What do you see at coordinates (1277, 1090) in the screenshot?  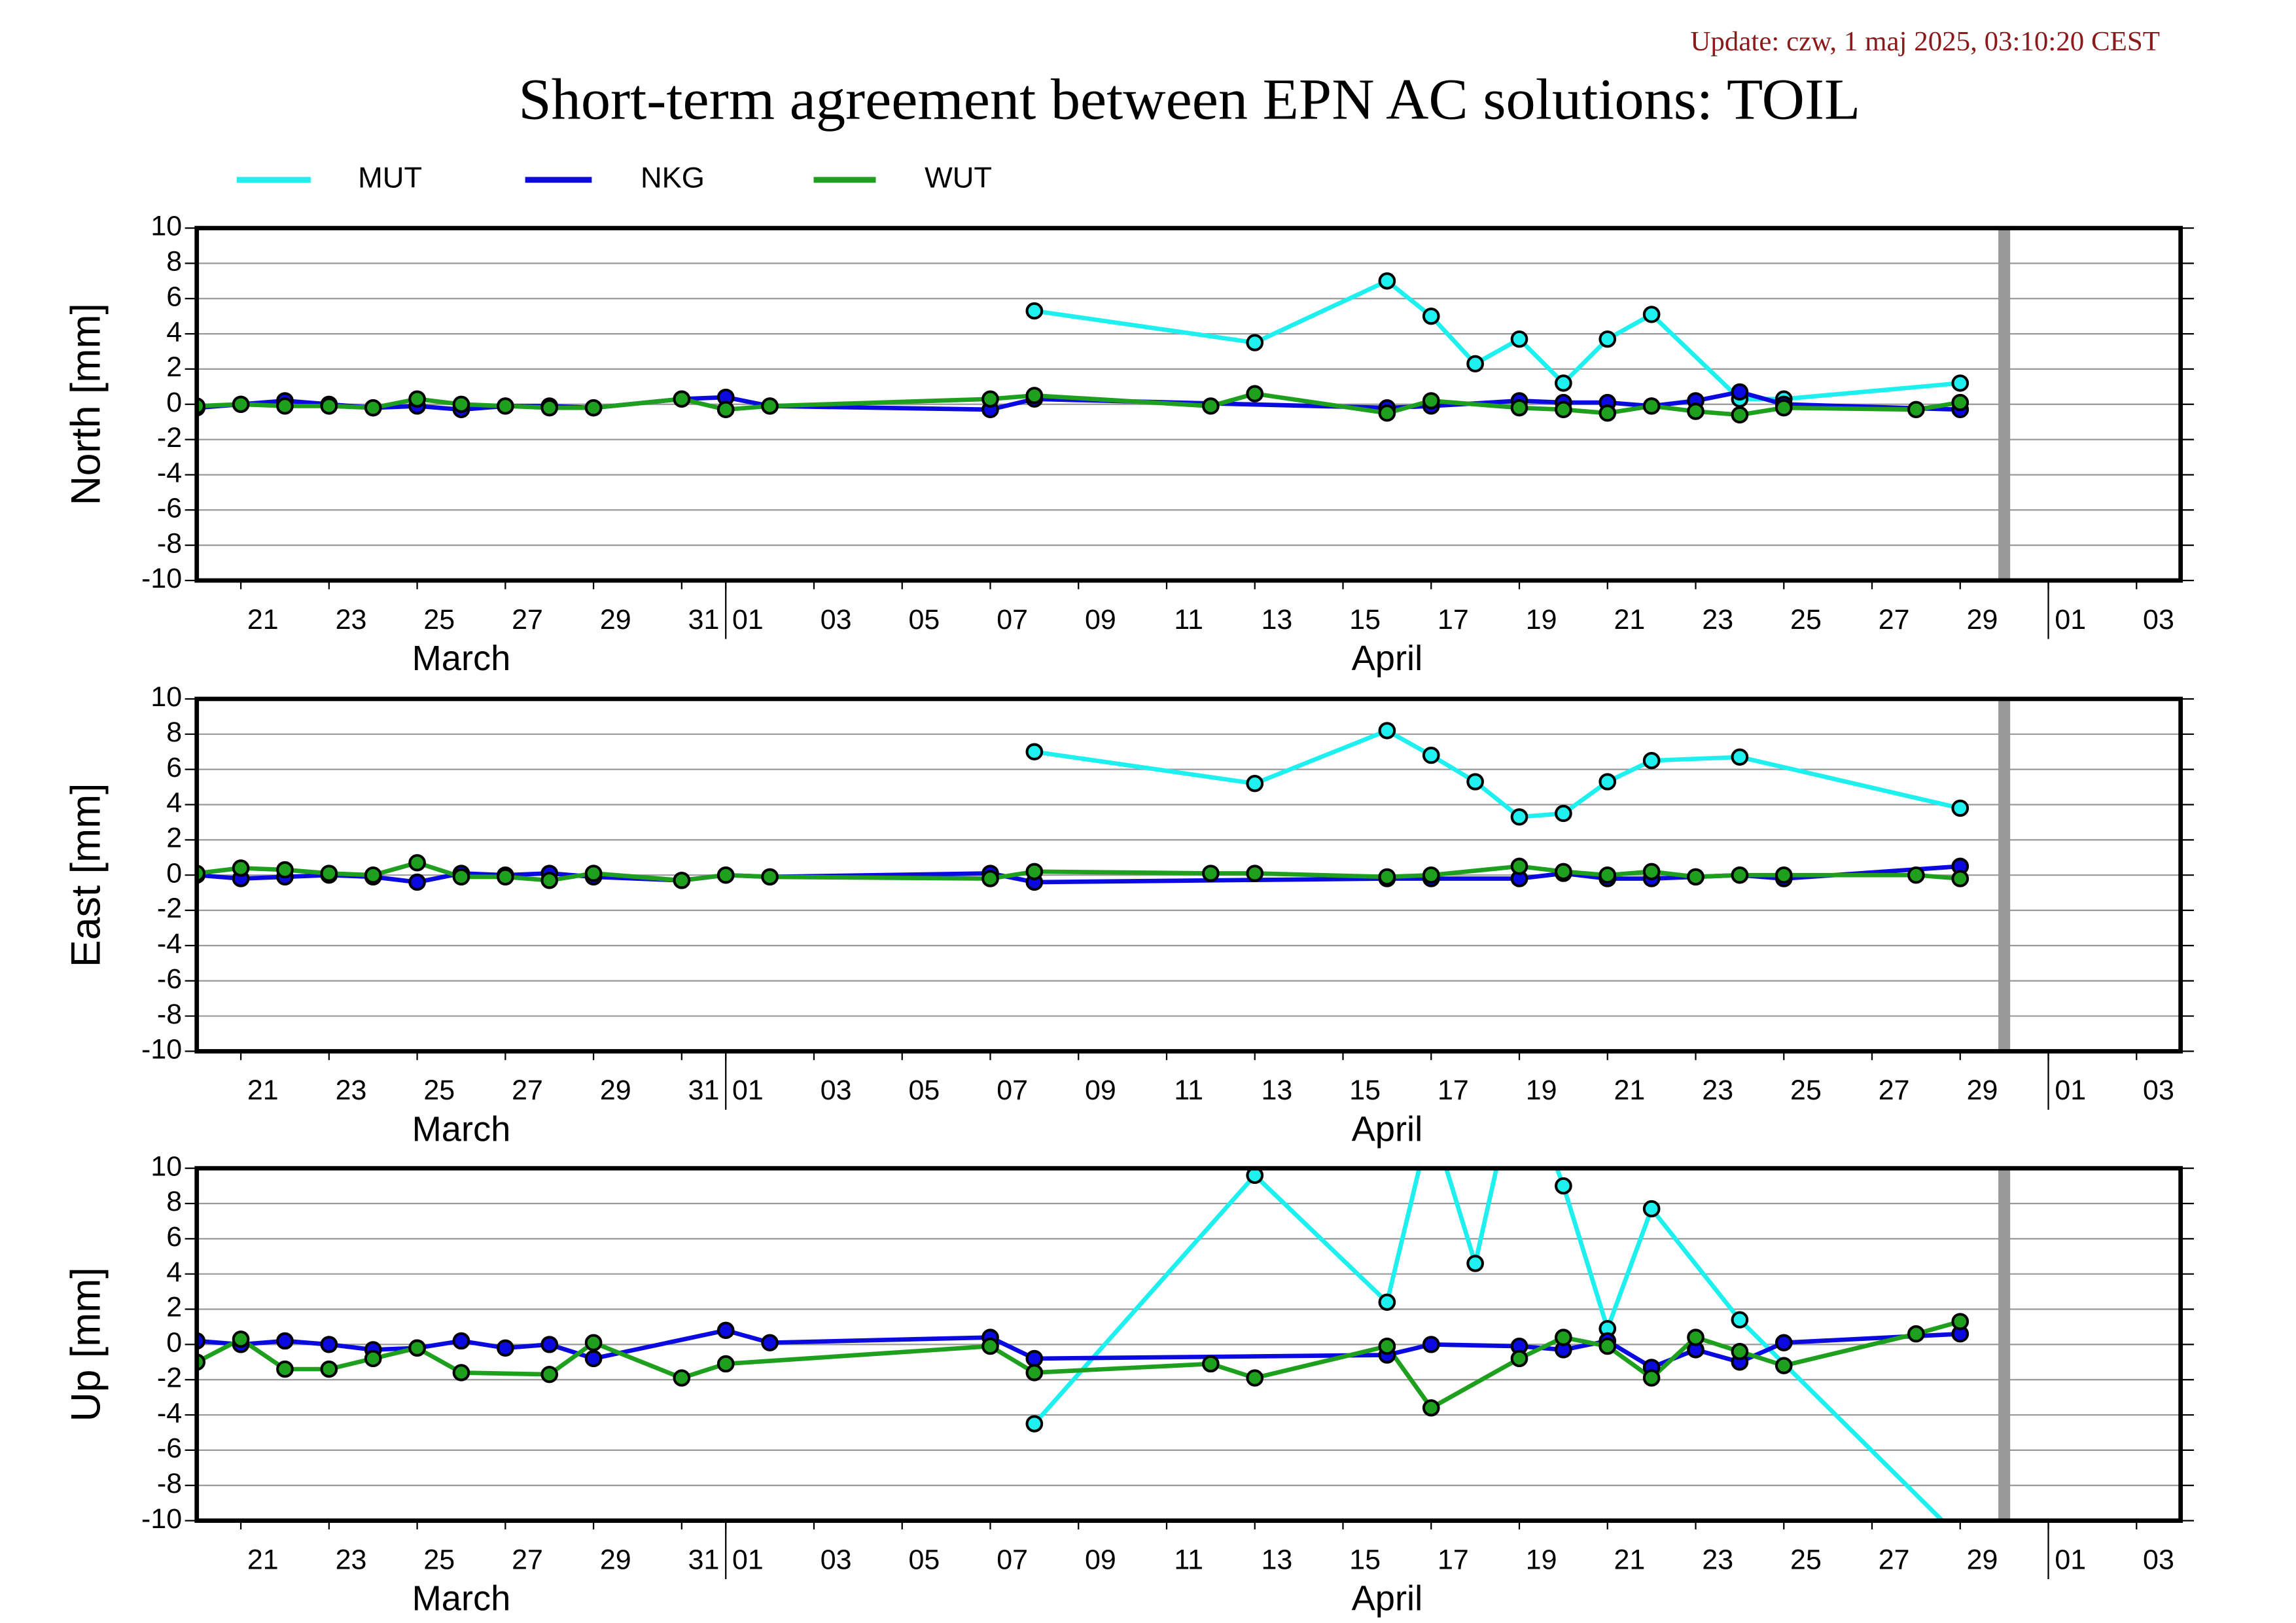 I see `x-tick-label: 13` at bounding box center [1277, 1090].